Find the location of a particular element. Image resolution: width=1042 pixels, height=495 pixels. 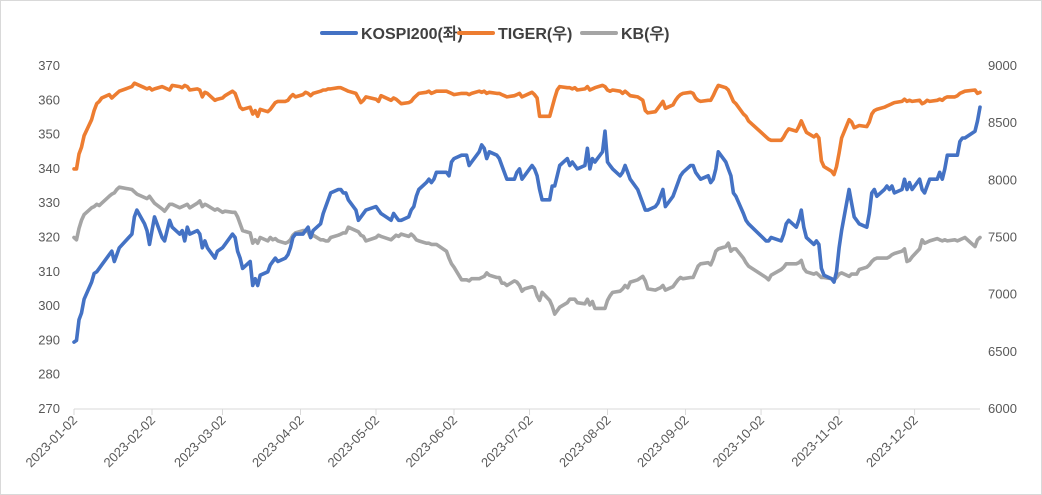

x-tick-label: 2023-07-02 is located at coordinates (507, 442).